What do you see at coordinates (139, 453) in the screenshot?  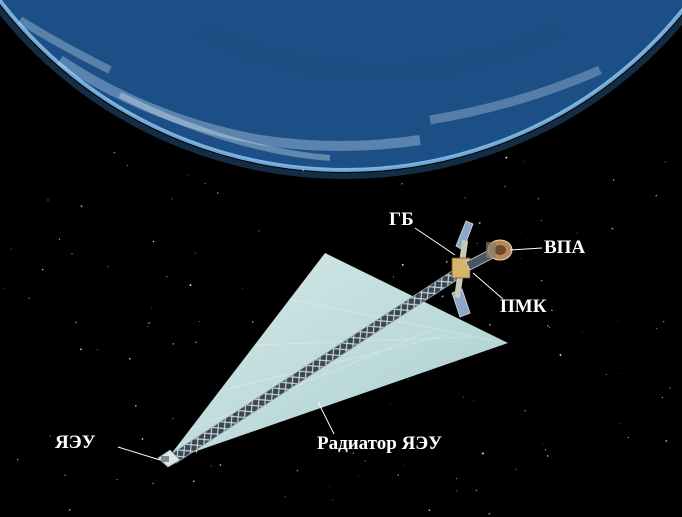 I see `leader-yaeu` at bounding box center [139, 453].